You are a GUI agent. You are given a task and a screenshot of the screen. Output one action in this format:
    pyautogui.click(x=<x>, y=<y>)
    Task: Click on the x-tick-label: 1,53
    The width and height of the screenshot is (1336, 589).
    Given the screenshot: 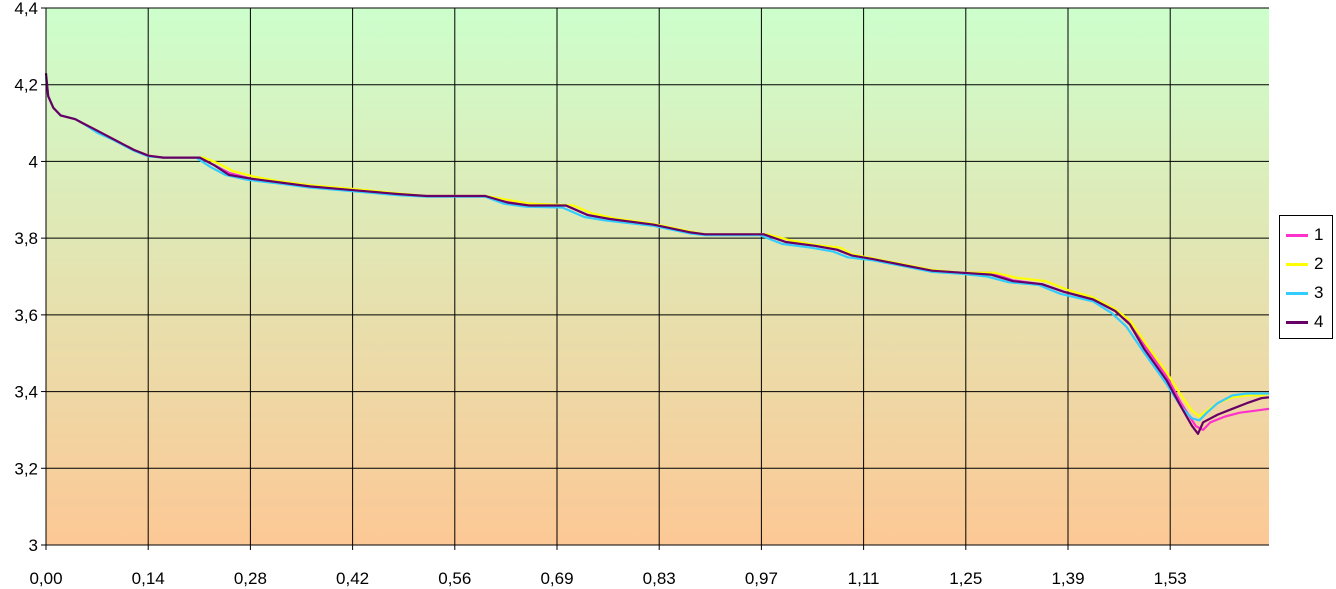 What is the action you would take?
    pyautogui.click(x=1170, y=578)
    